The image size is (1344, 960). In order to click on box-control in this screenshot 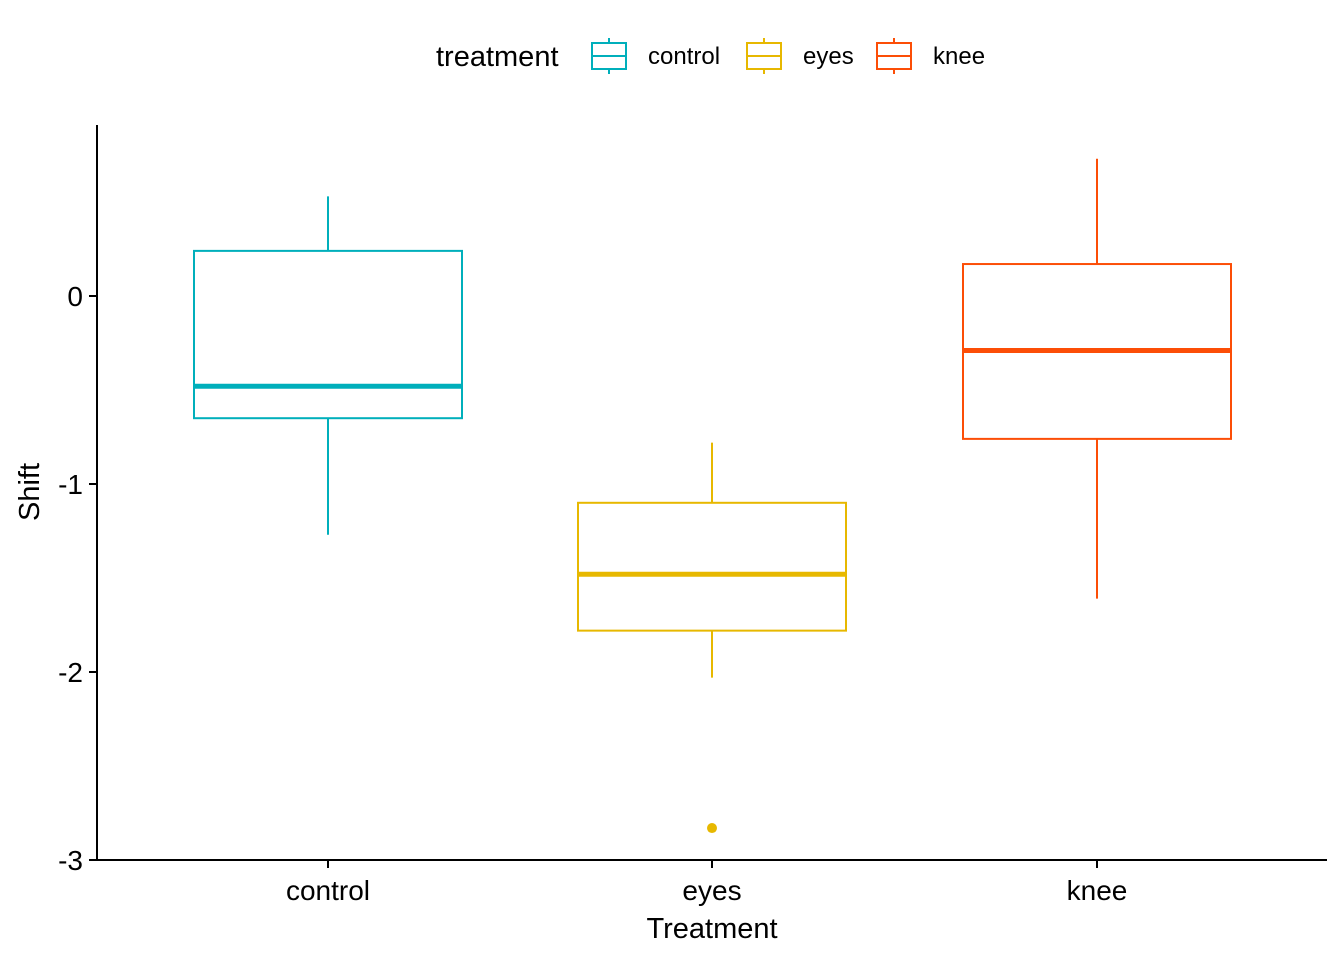, I will do `click(328, 365)`.